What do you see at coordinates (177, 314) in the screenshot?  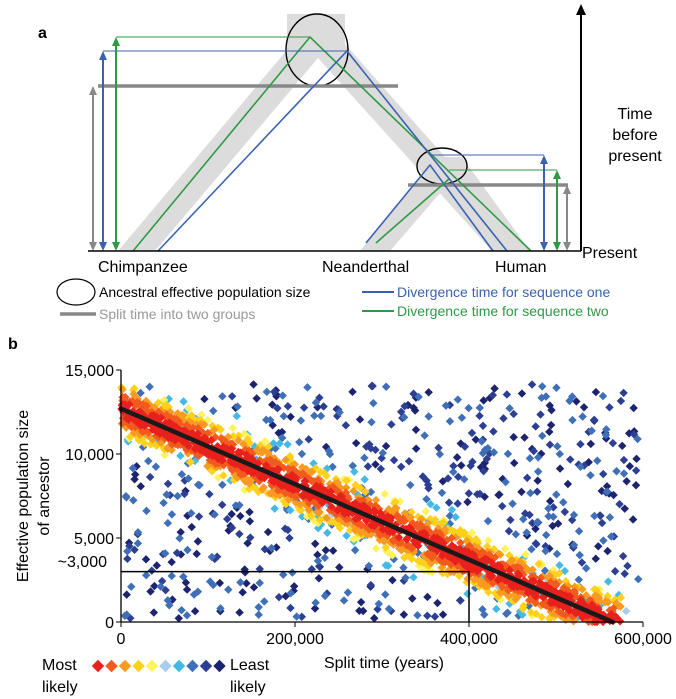 I see `legend-split-label: Split time into two groups` at bounding box center [177, 314].